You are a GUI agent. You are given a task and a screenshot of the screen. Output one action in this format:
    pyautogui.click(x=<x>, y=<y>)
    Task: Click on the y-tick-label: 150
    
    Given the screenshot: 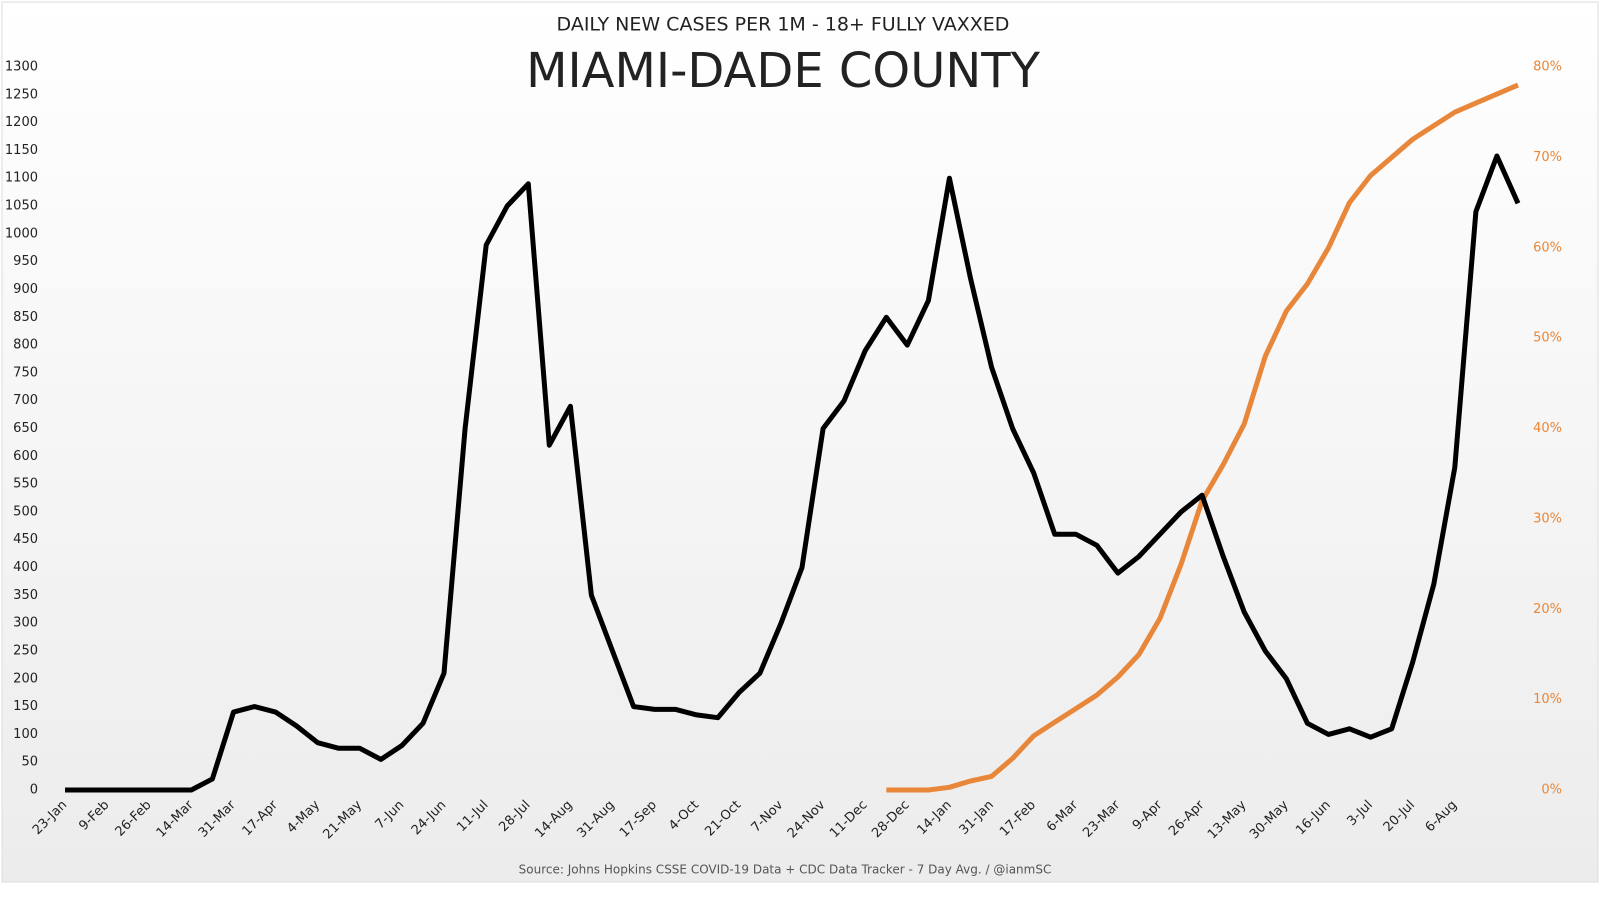 What is the action you would take?
    pyautogui.click(x=25, y=706)
    